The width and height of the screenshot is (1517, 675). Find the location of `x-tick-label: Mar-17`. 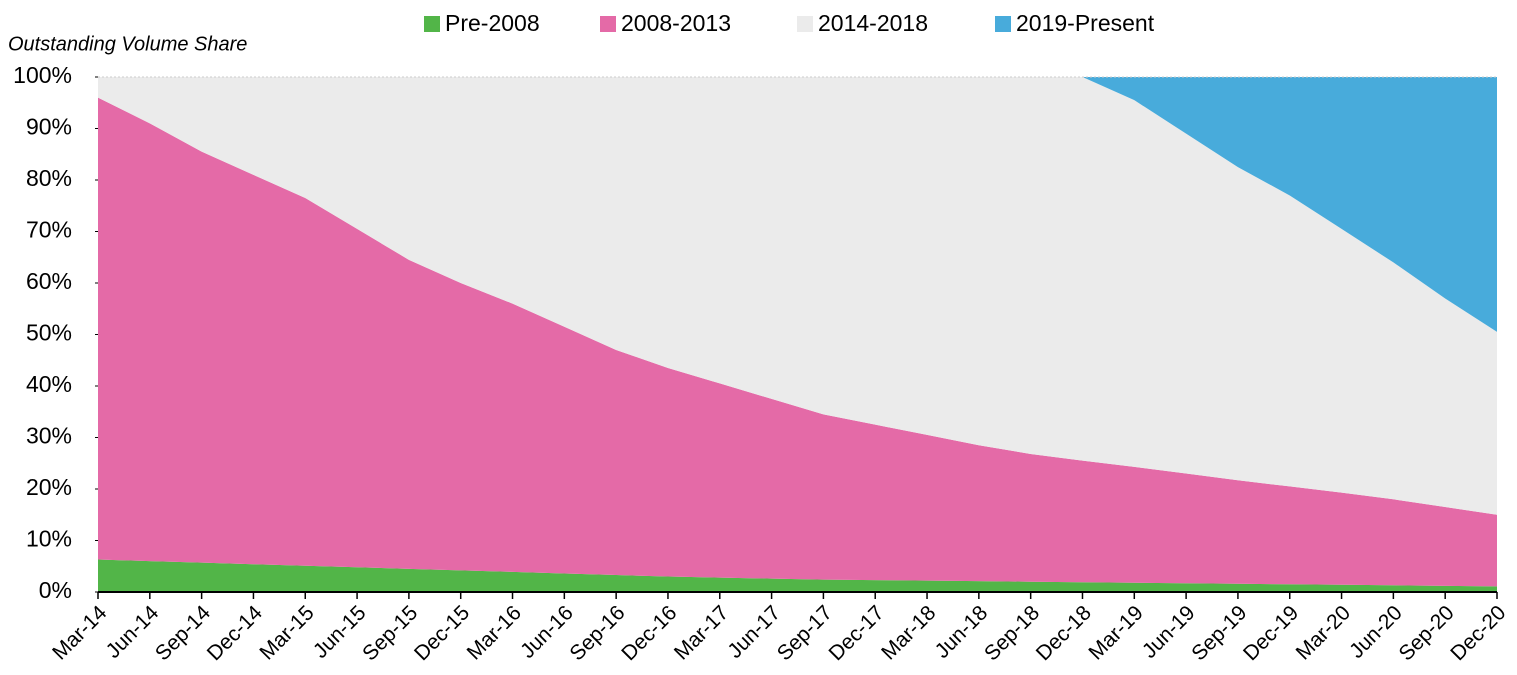

x-tick-label: Mar-17 is located at coordinates (701, 632).